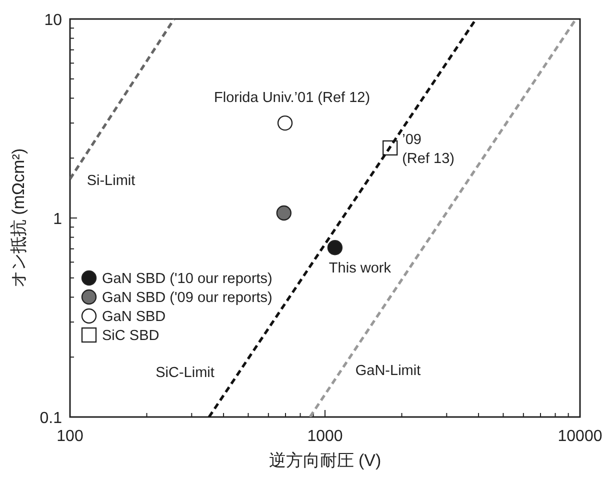  What do you see at coordinates (580, 436) in the screenshot?
I see `x-tick-label: 10000` at bounding box center [580, 436].